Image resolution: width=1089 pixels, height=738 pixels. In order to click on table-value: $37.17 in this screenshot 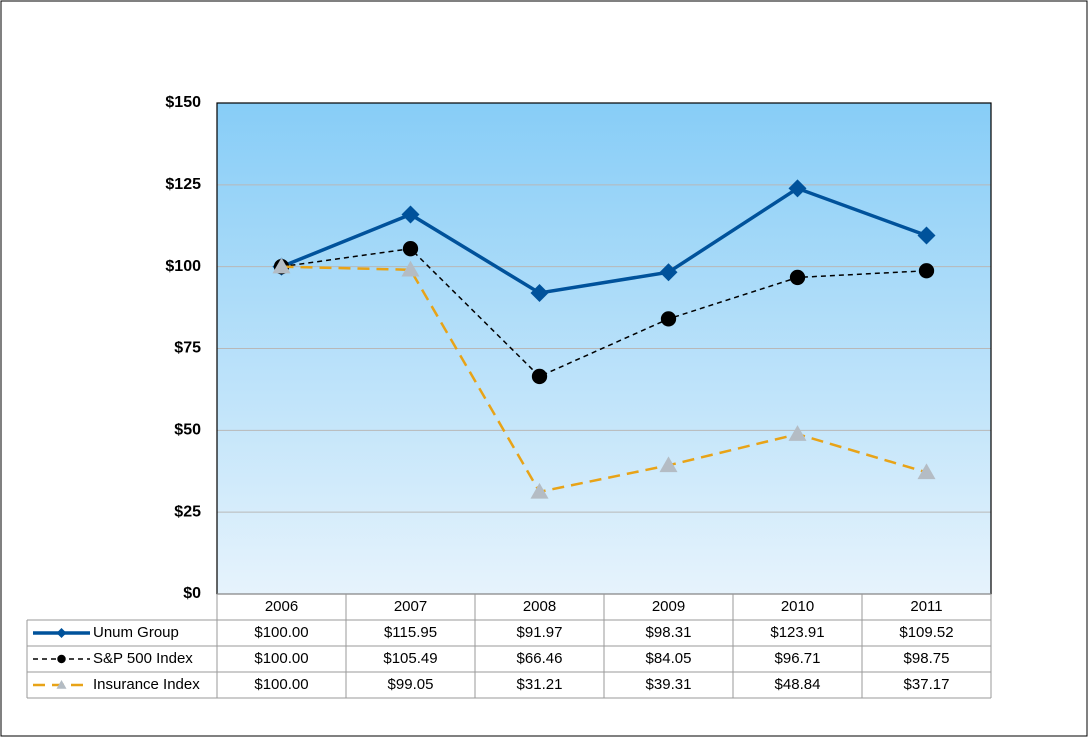, I will do `click(927, 684)`.